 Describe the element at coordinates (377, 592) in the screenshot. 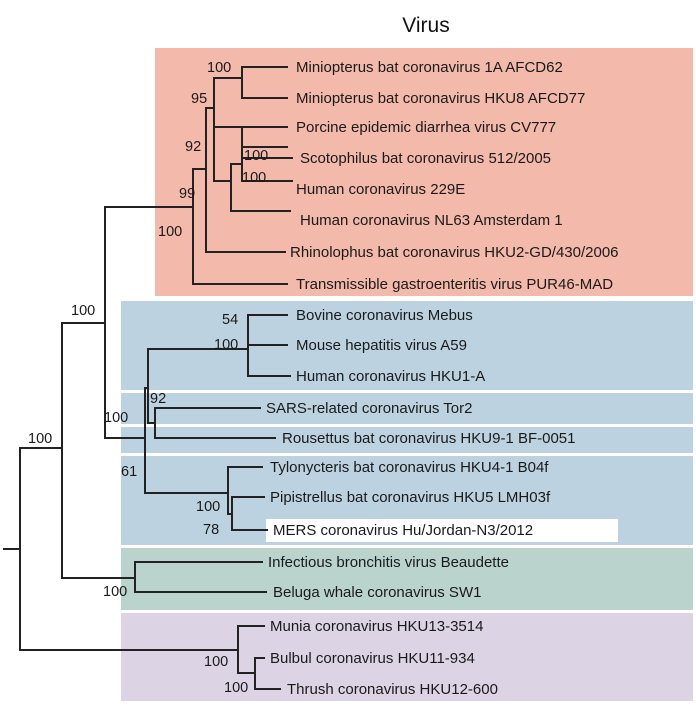

I see `leaf-label: Beluga whale coronavirus SW1` at that location.